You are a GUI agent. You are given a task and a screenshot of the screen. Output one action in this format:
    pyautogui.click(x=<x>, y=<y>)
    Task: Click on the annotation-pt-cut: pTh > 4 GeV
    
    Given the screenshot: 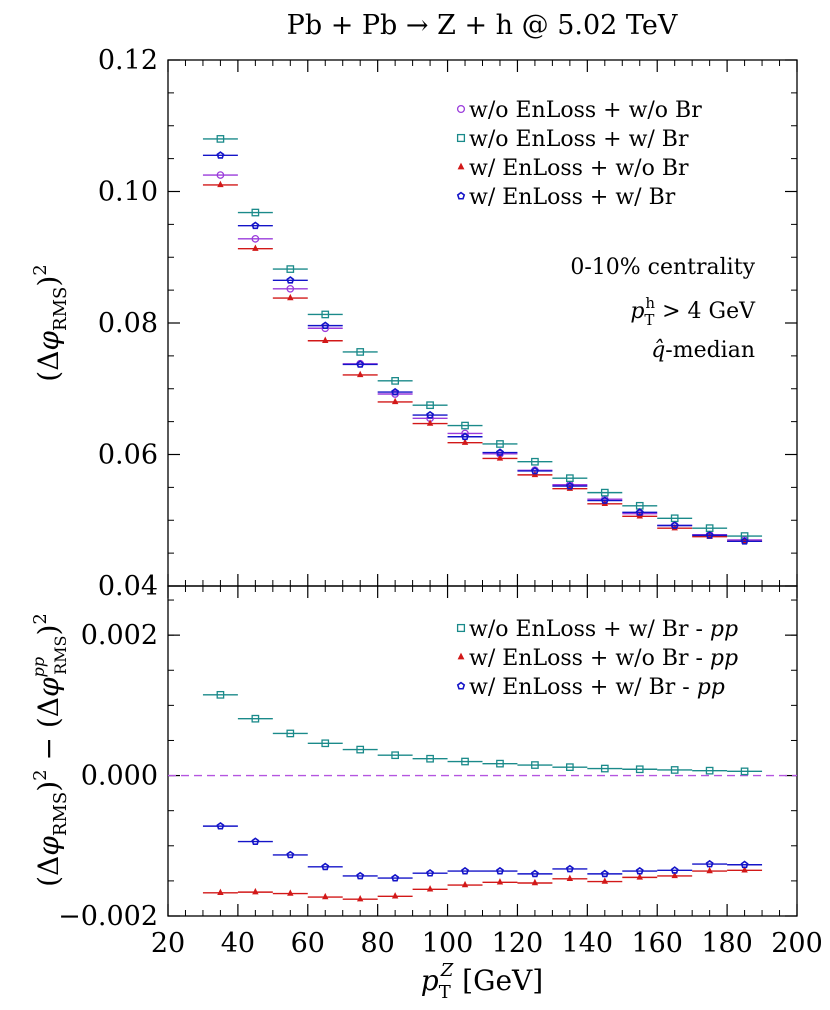 What is the action you would take?
    pyautogui.click(x=693, y=311)
    